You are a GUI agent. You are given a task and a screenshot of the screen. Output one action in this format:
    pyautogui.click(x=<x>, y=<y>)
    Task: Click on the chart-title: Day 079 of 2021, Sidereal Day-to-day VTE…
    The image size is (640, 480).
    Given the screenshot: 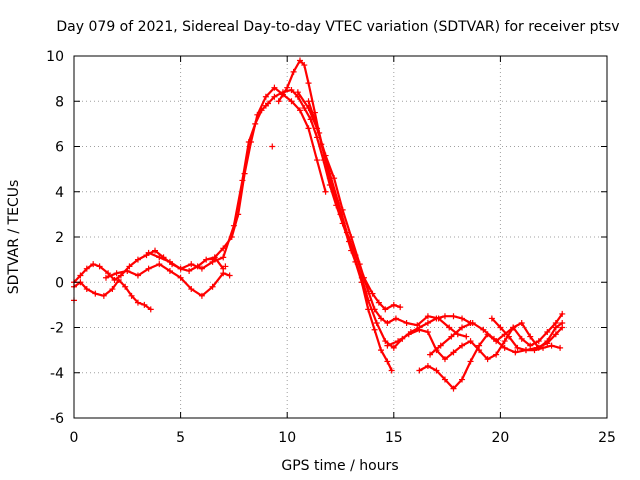 What is the action you would take?
    pyautogui.click(x=337, y=27)
    